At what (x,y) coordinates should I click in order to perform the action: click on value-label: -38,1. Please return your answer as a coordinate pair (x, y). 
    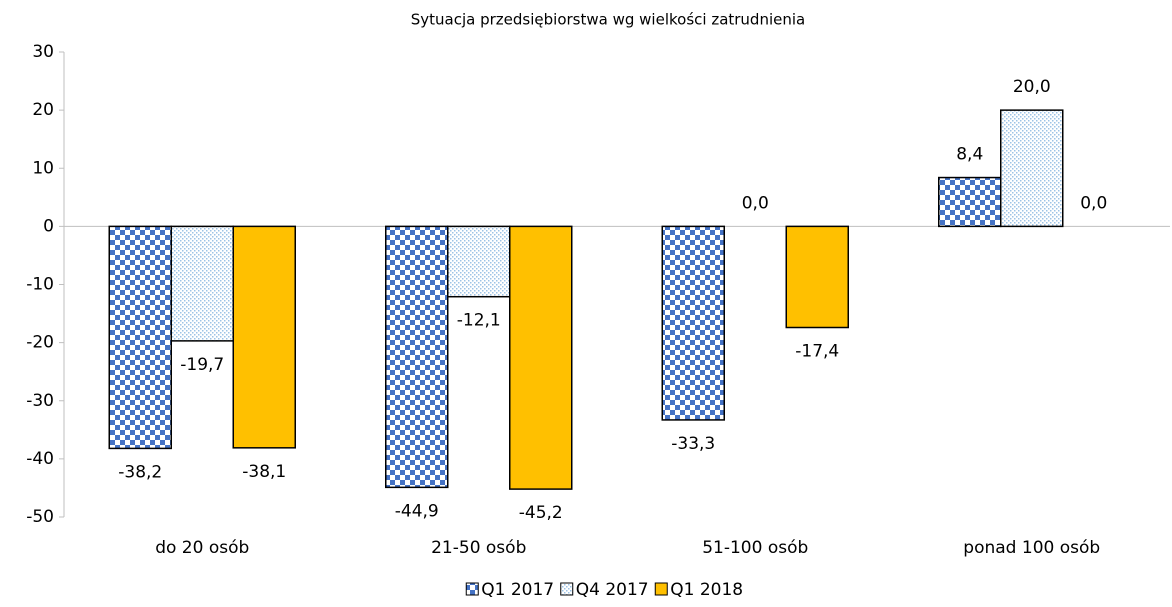
    Looking at the image, I should click on (264, 472).